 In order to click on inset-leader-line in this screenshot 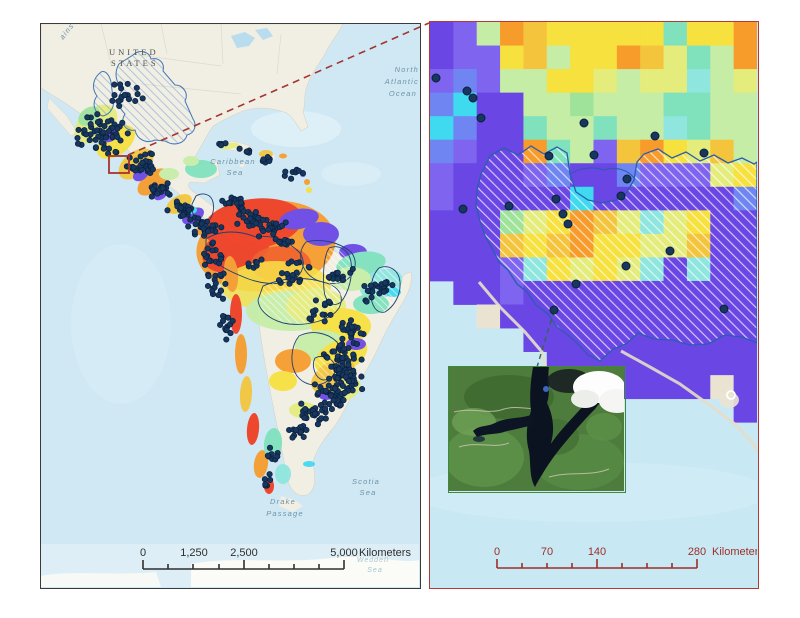, I will do `click(545, 339)`.